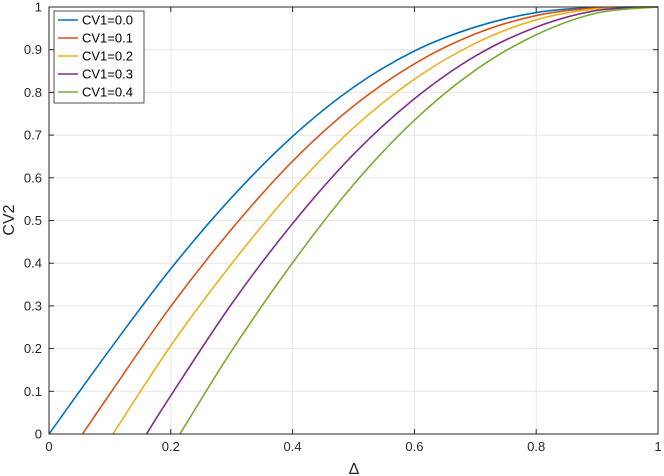 Image resolution: width=664 pixels, height=476 pixels. Describe the element at coordinates (107, 20) in the screenshot. I see `legend-label: CV1=0.0` at that location.